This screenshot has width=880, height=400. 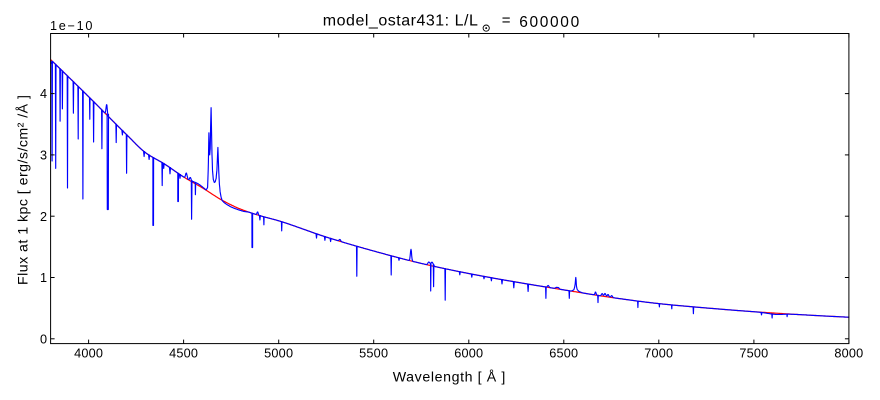 I want to click on svg-text: 3, so click(x=43, y=156).